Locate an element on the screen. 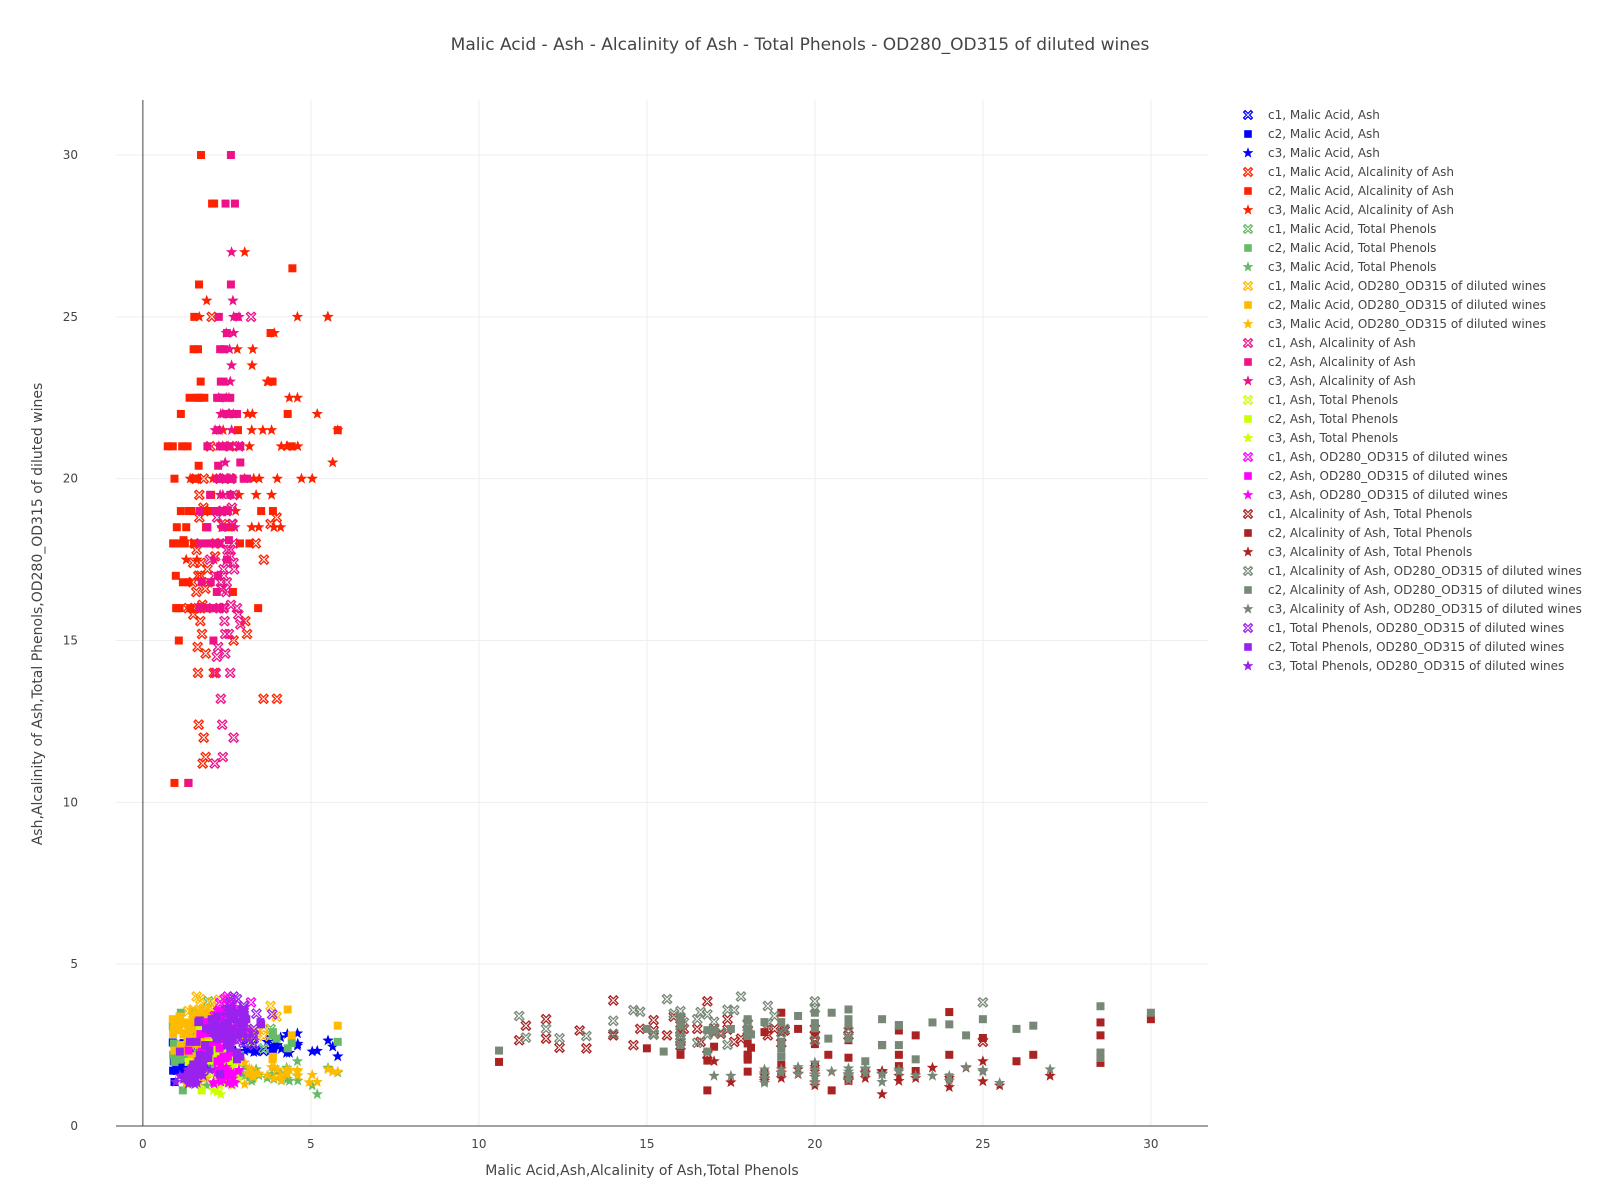 The width and height of the screenshot is (1600, 1204). legend-item: c3, Malic Acid, Ash is located at coordinates (1311, 153).